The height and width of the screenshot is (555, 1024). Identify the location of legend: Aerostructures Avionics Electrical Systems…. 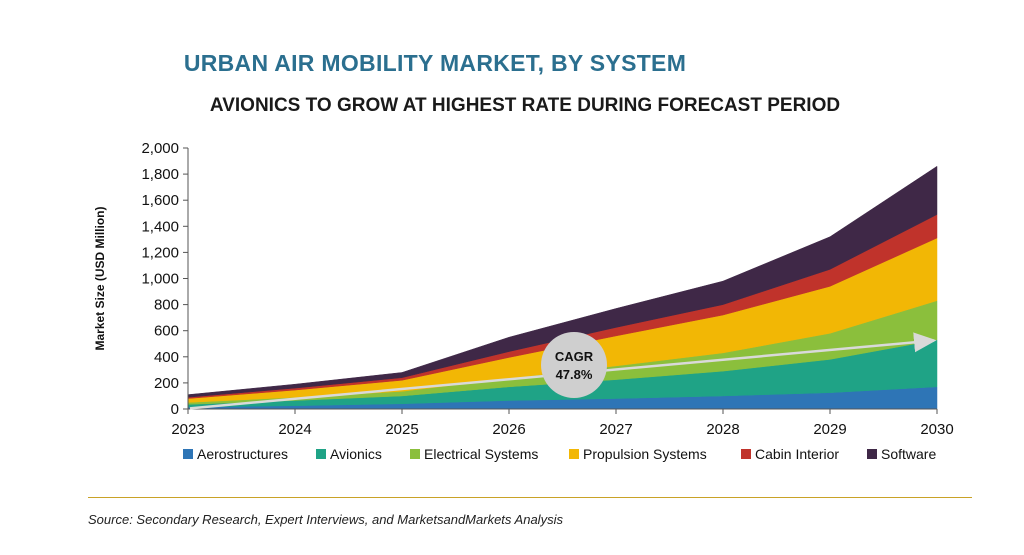
(559, 454).